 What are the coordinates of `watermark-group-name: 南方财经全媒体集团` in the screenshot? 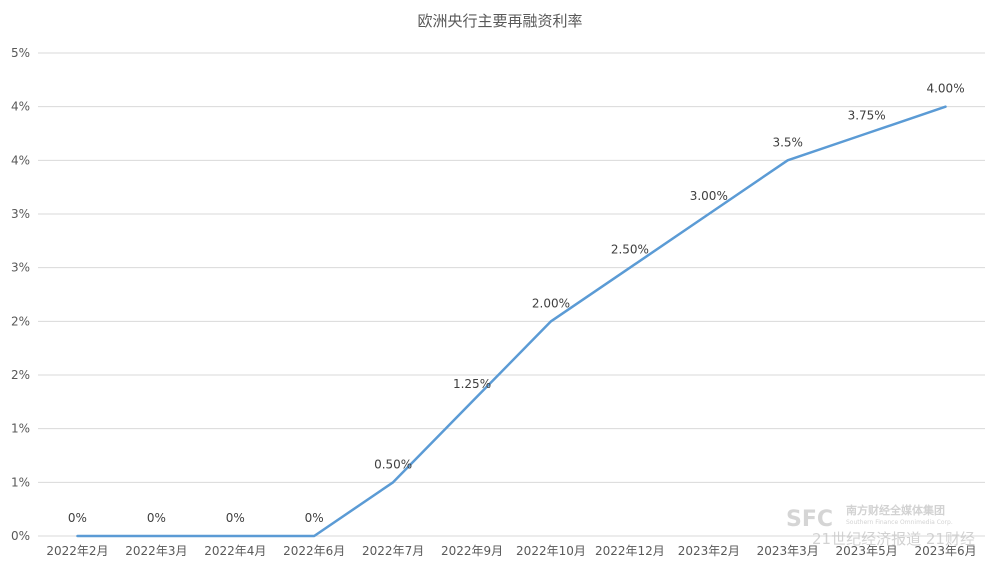 It's located at (895, 510).